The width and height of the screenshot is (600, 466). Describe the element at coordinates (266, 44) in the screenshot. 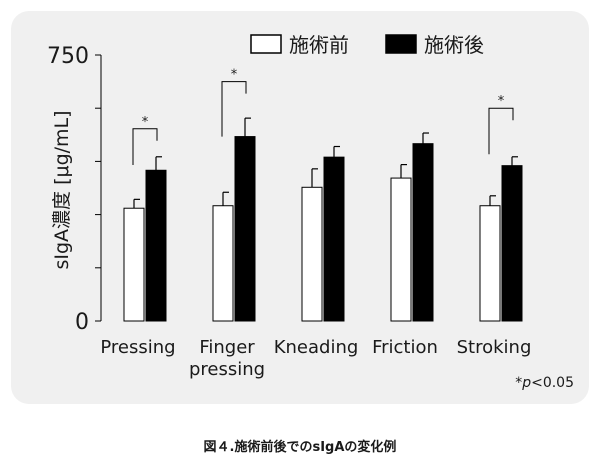

I see `legend-swatch-before` at that location.